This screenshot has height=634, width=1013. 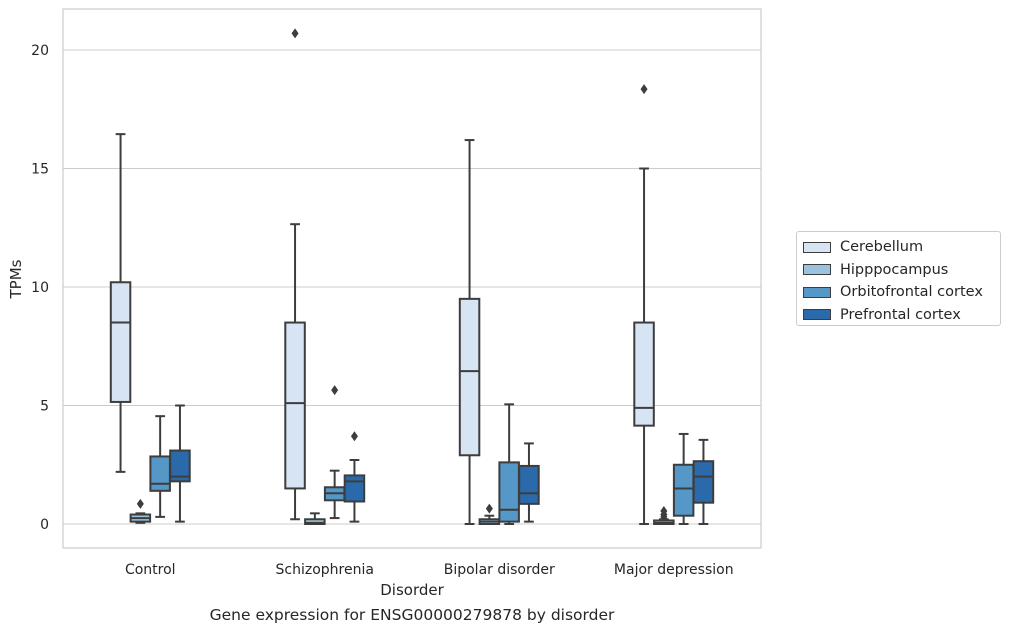 I want to click on y-tick-labels: 0 5 10 15 20, so click(x=40, y=288).